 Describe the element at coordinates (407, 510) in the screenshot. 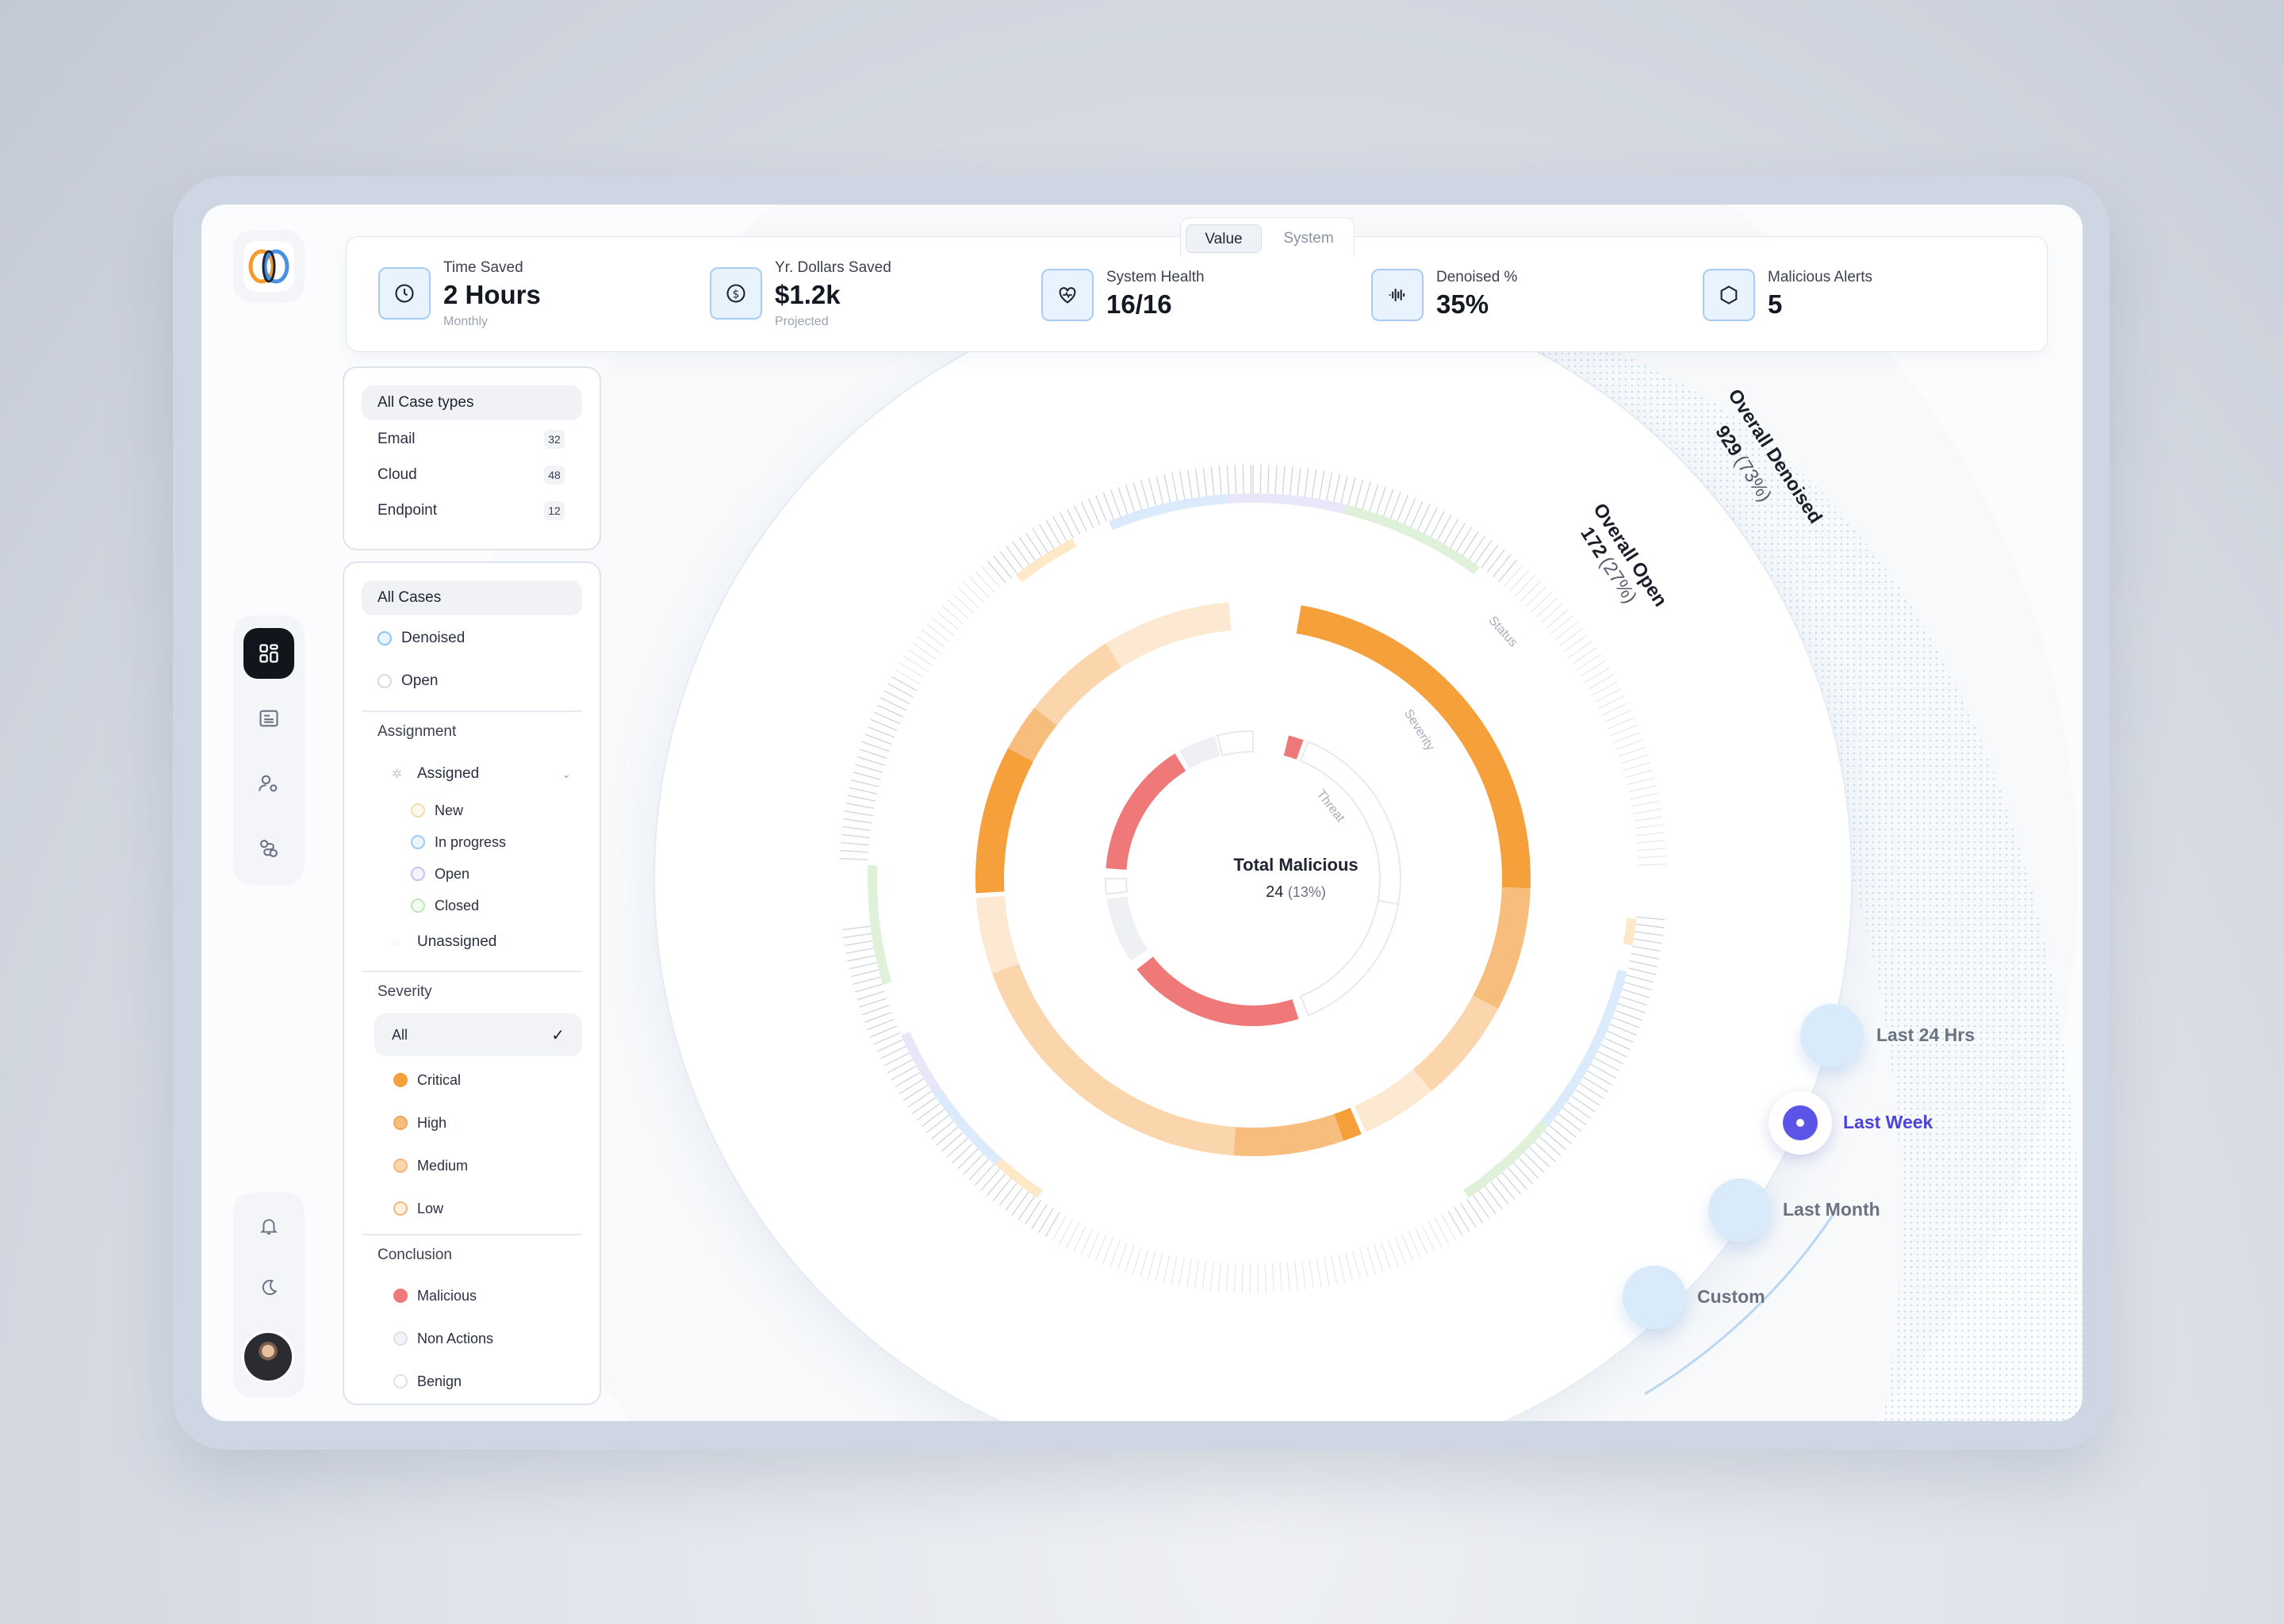

I see `case-type-label: Endpoint` at that location.